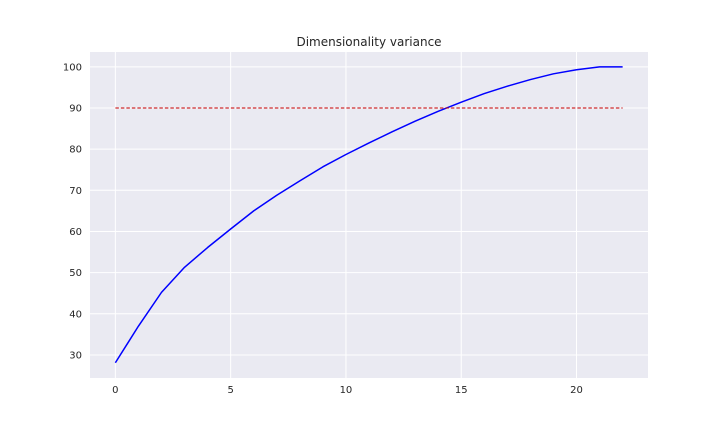 This screenshot has width=720, height=432. I want to click on y-tick-label: 60, so click(75, 232).